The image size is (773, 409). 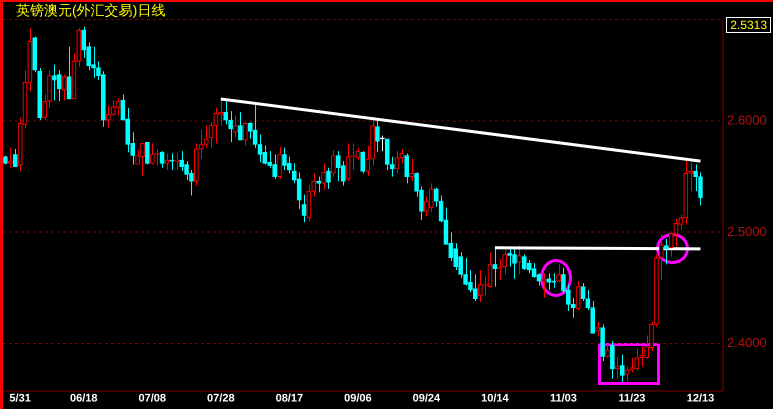 What do you see at coordinates (495, 398) in the screenshot?
I see `x-tick-label: 10/14` at bounding box center [495, 398].